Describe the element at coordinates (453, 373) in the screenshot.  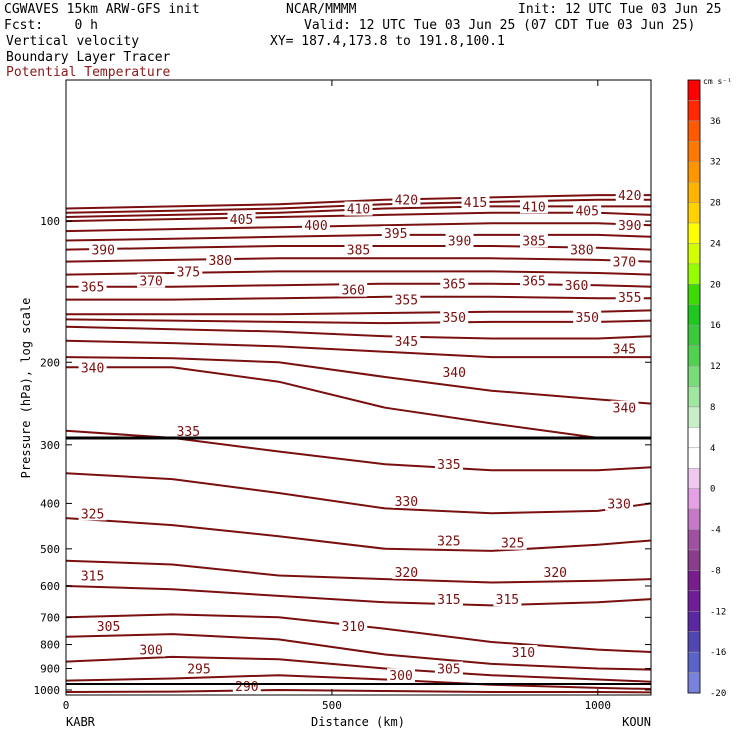
I see `contour-label: 340` at that location.